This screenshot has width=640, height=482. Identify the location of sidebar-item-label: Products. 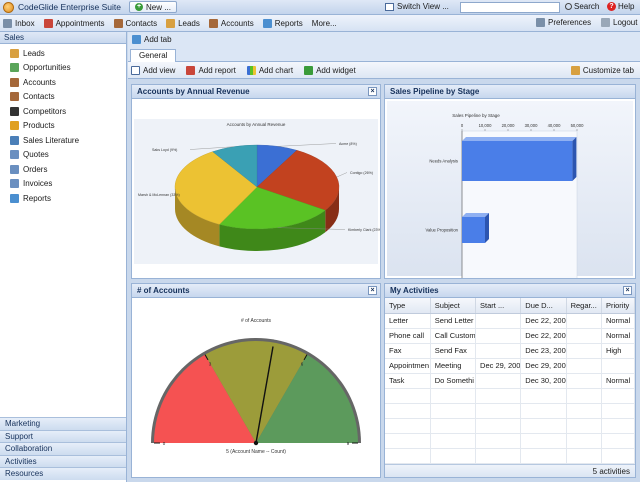
(39, 126).